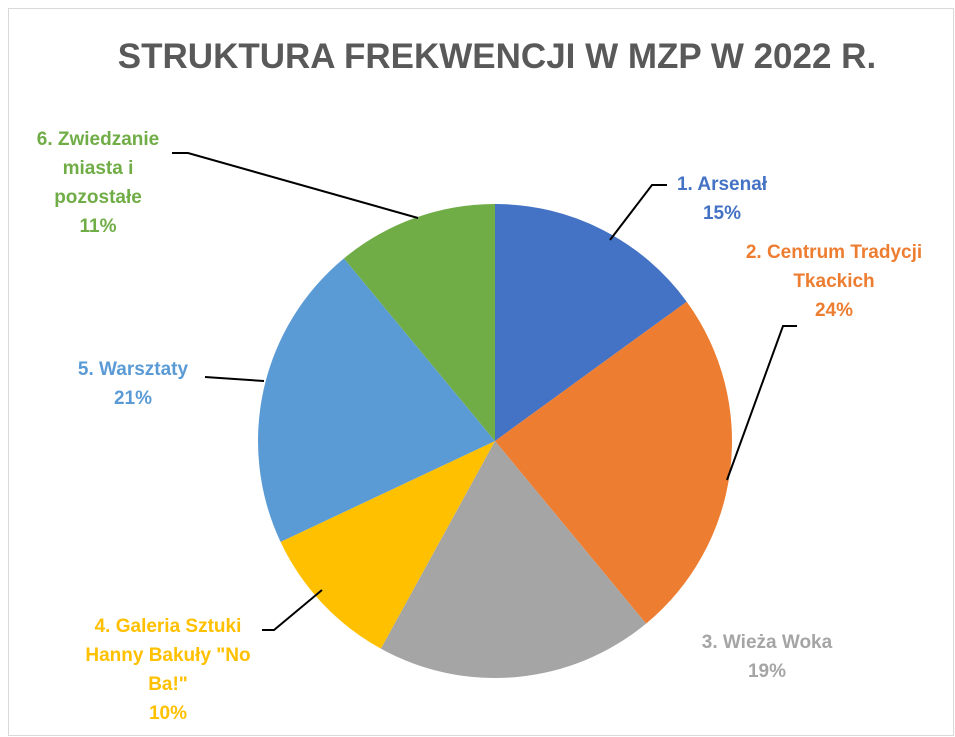 The height and width of the screenshot is (737, 955). Describe the element at coordinates (133, 369) in the screenshot. I see `category-label: 5. Warsztaty` at that location.